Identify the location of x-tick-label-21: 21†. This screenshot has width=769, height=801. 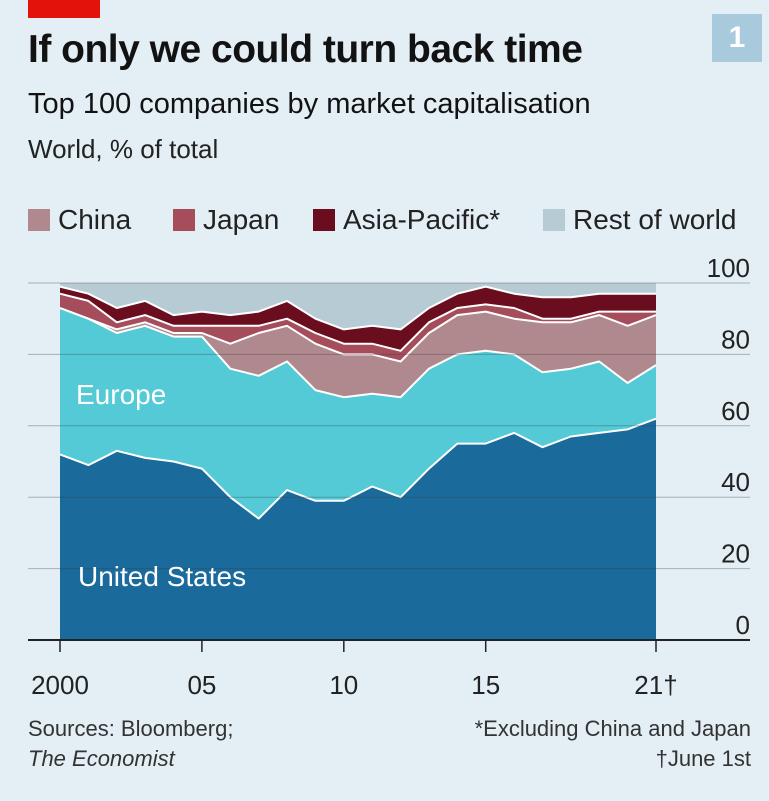
(655, 685).